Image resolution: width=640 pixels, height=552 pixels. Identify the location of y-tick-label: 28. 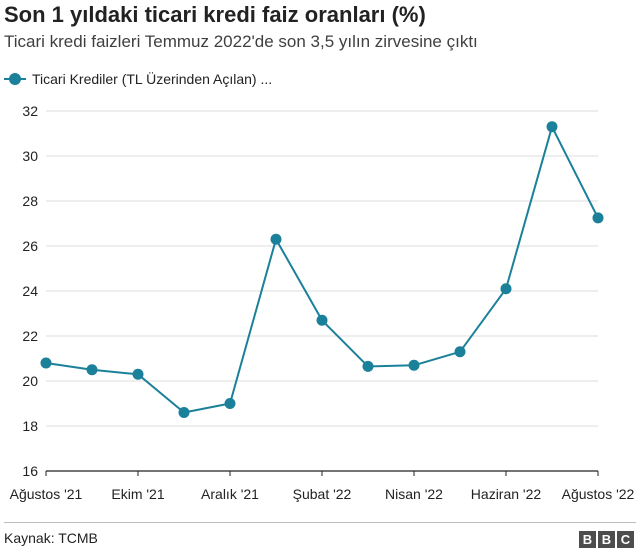
(30, 201).